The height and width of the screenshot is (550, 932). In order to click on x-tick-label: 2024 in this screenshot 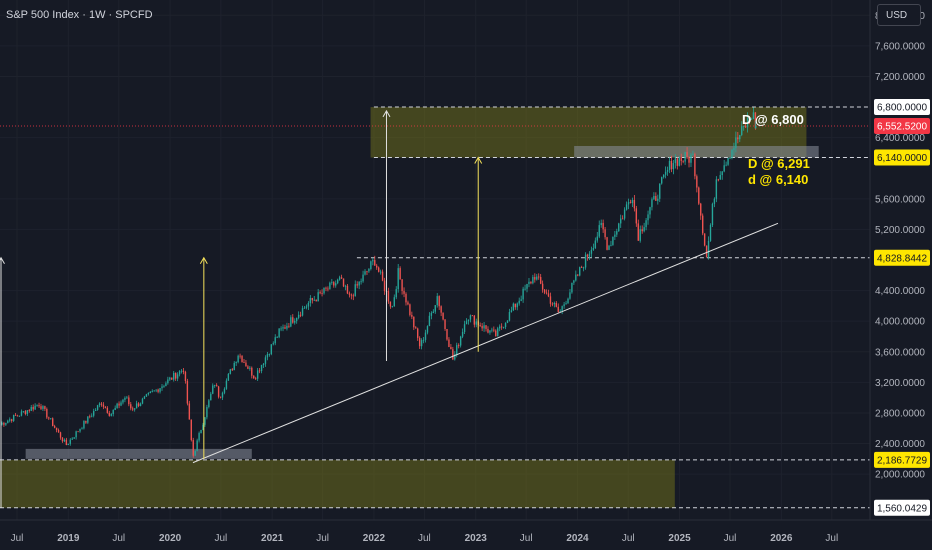, I will do `click(577, 538)`.